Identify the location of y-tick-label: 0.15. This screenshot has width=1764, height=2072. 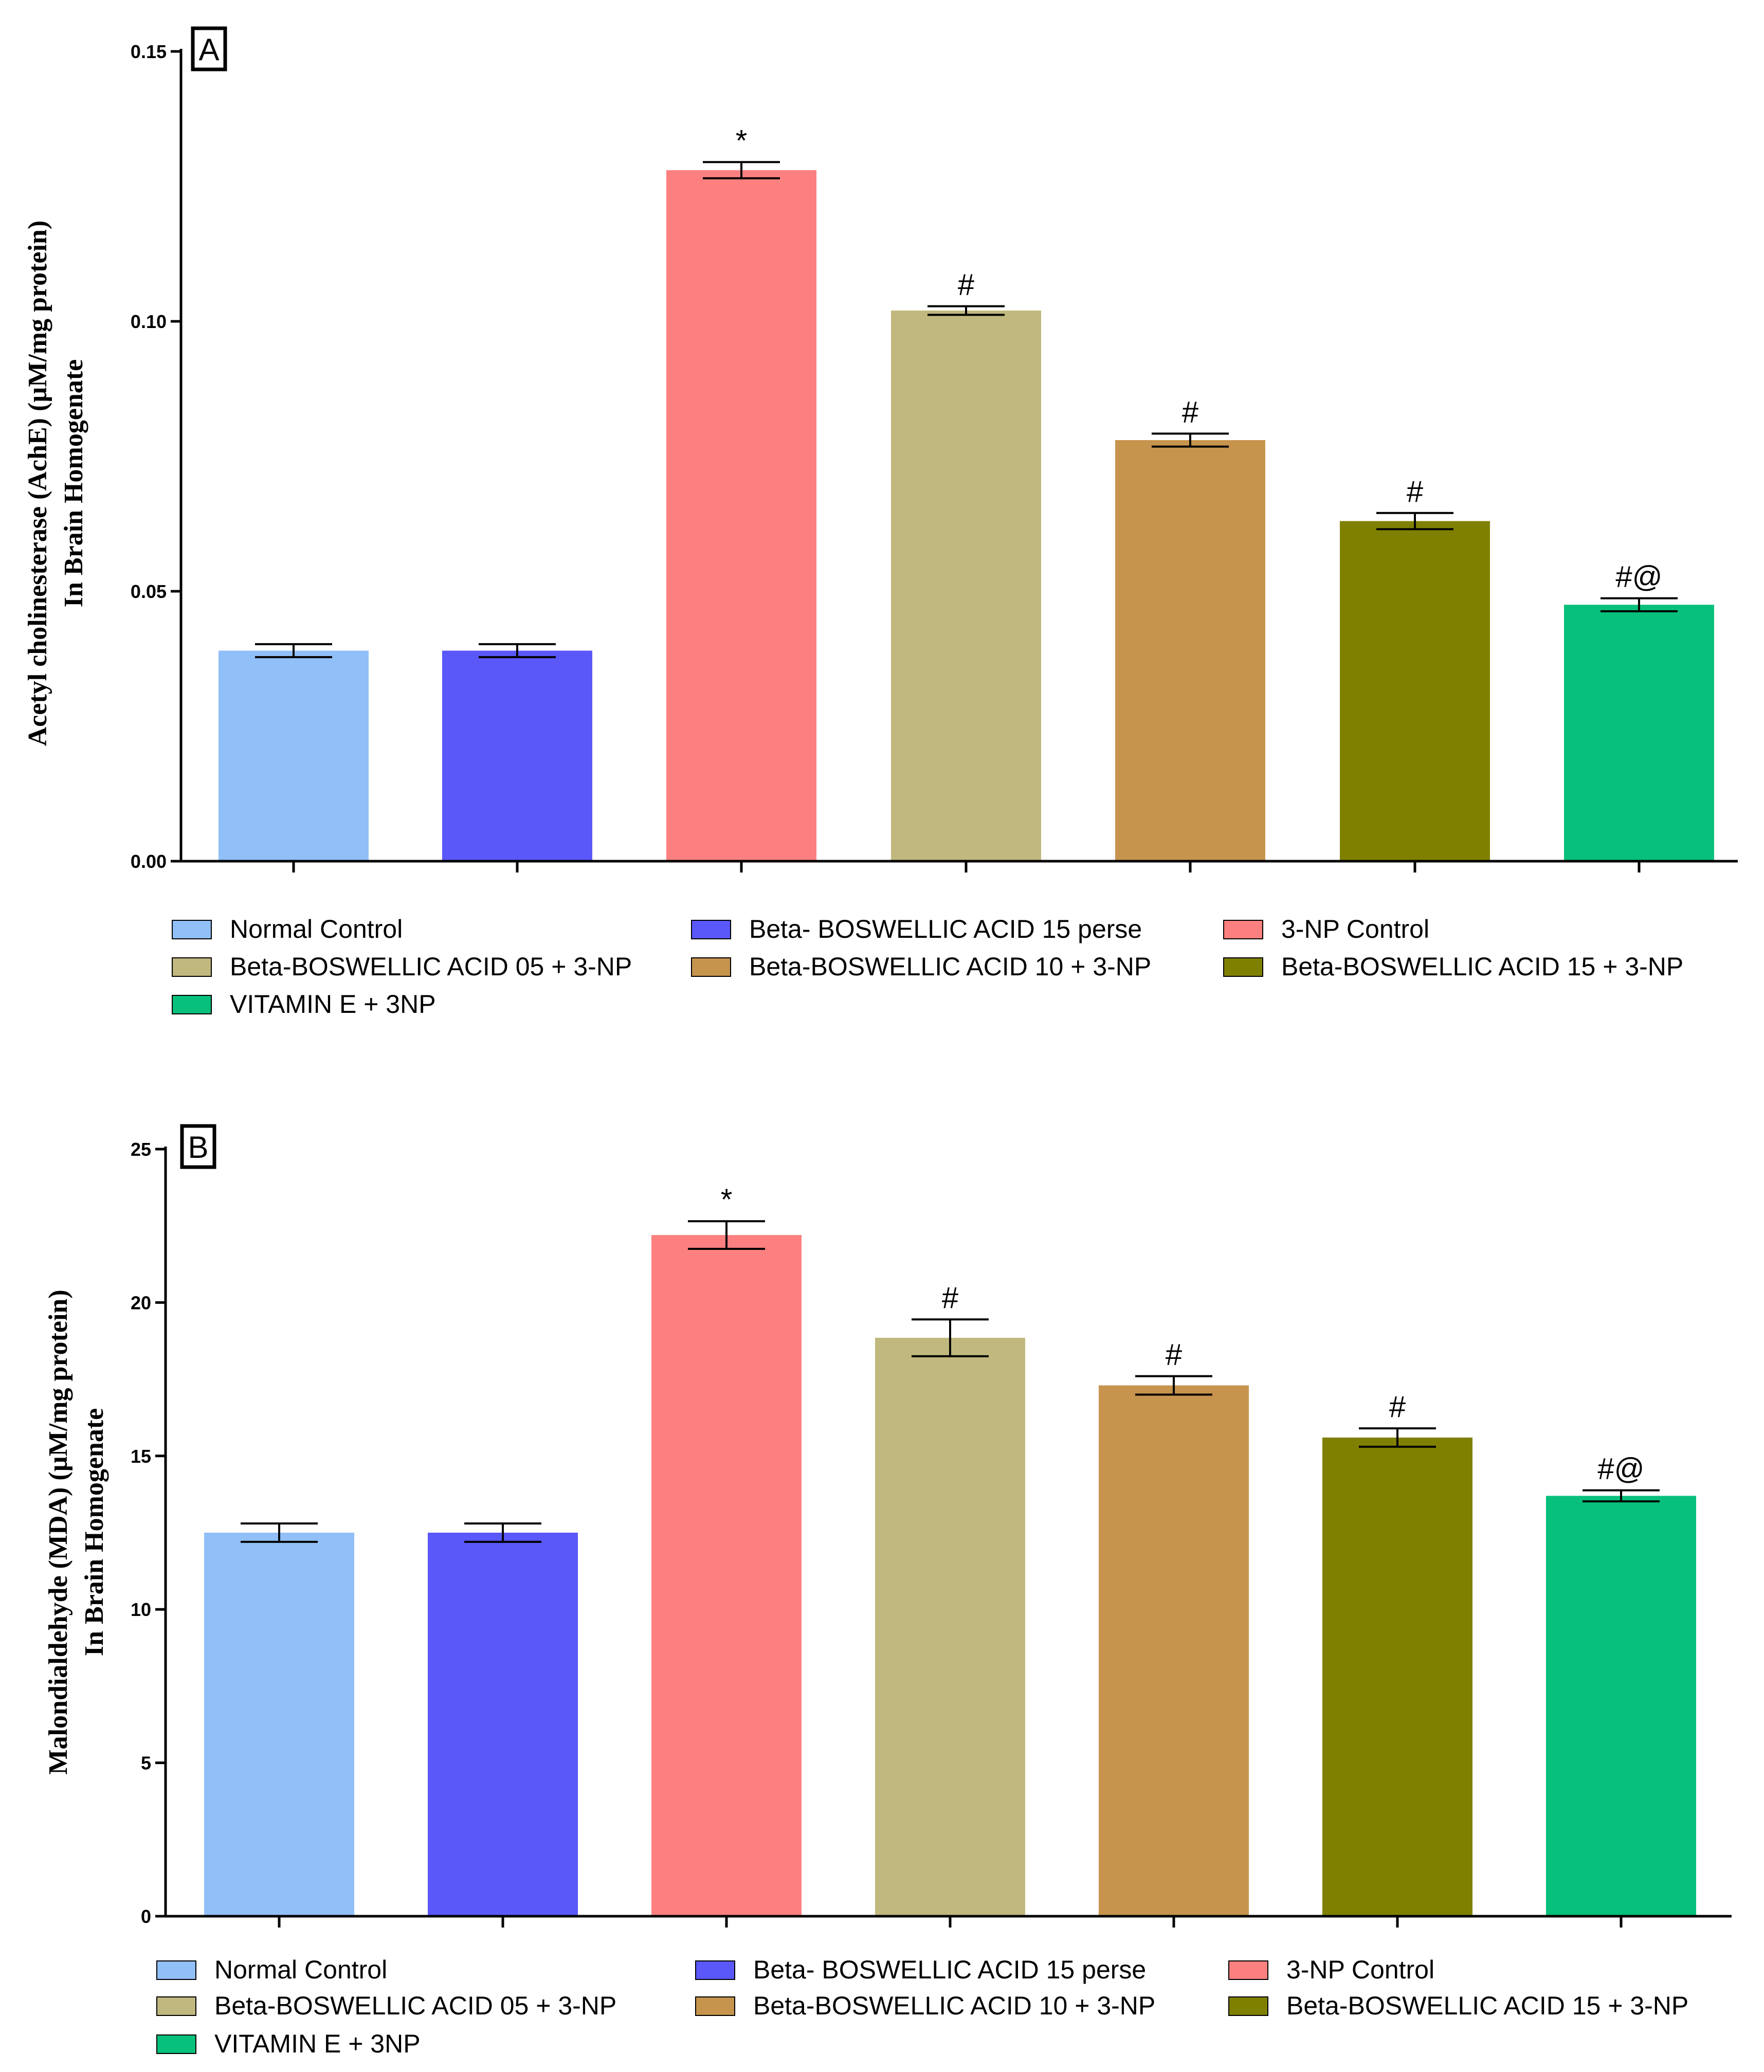
(149, 51).